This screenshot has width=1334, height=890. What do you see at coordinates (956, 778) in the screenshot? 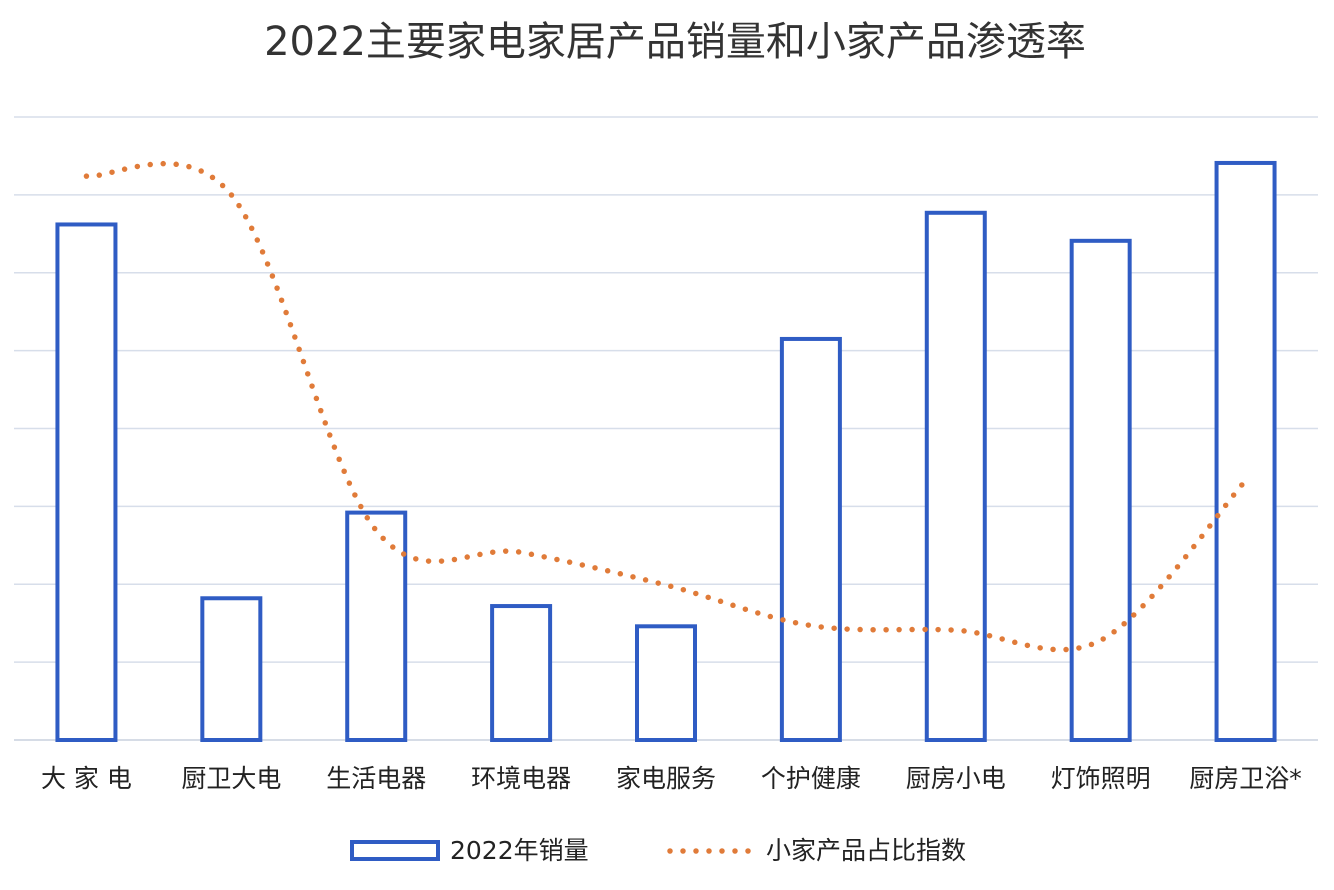
I see `x-tick-label: 厨房小电` at bounding box center [956, 778].